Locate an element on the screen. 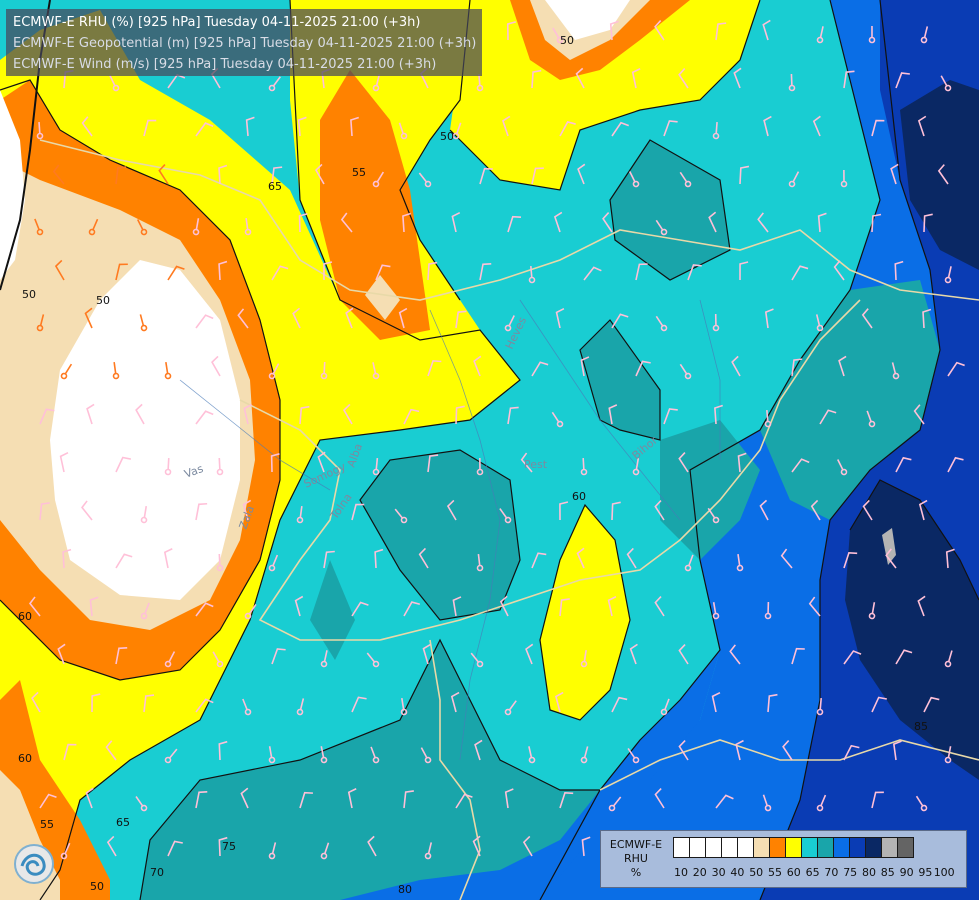 This screenshot has height=900, width=979. rhu-band-50-northwest is located at coordinates (12, 185).